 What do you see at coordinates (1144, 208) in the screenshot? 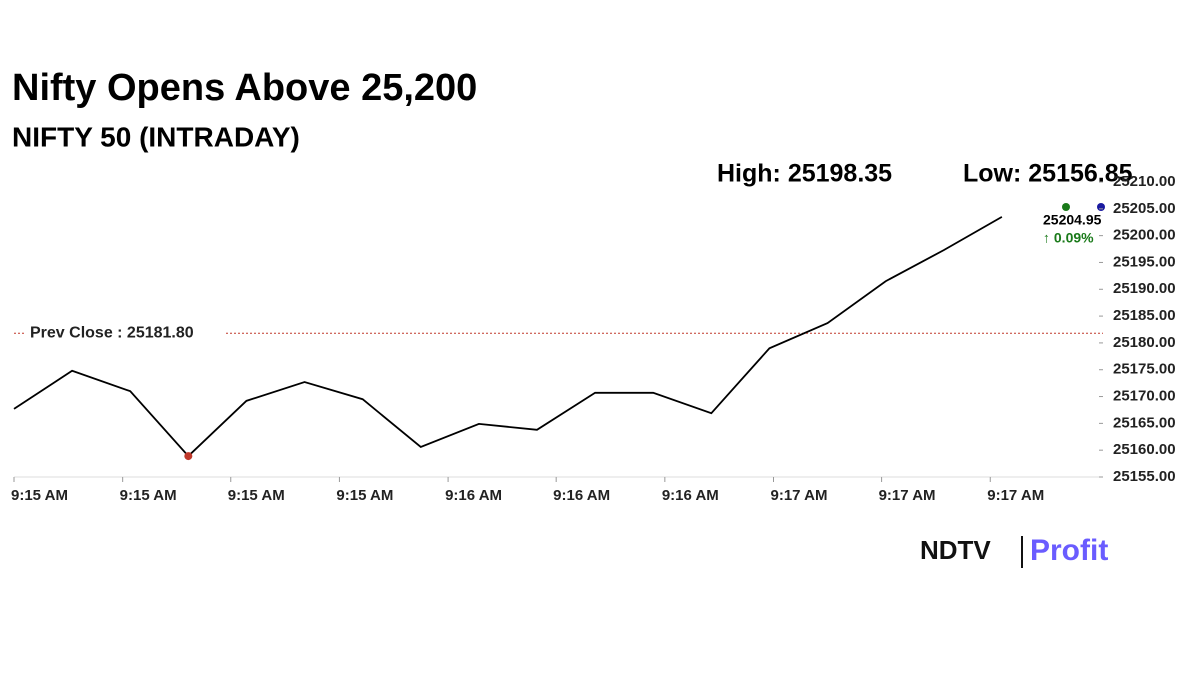
I see `y-tick-label: 25205.00` at bounding box center [1144, 208].